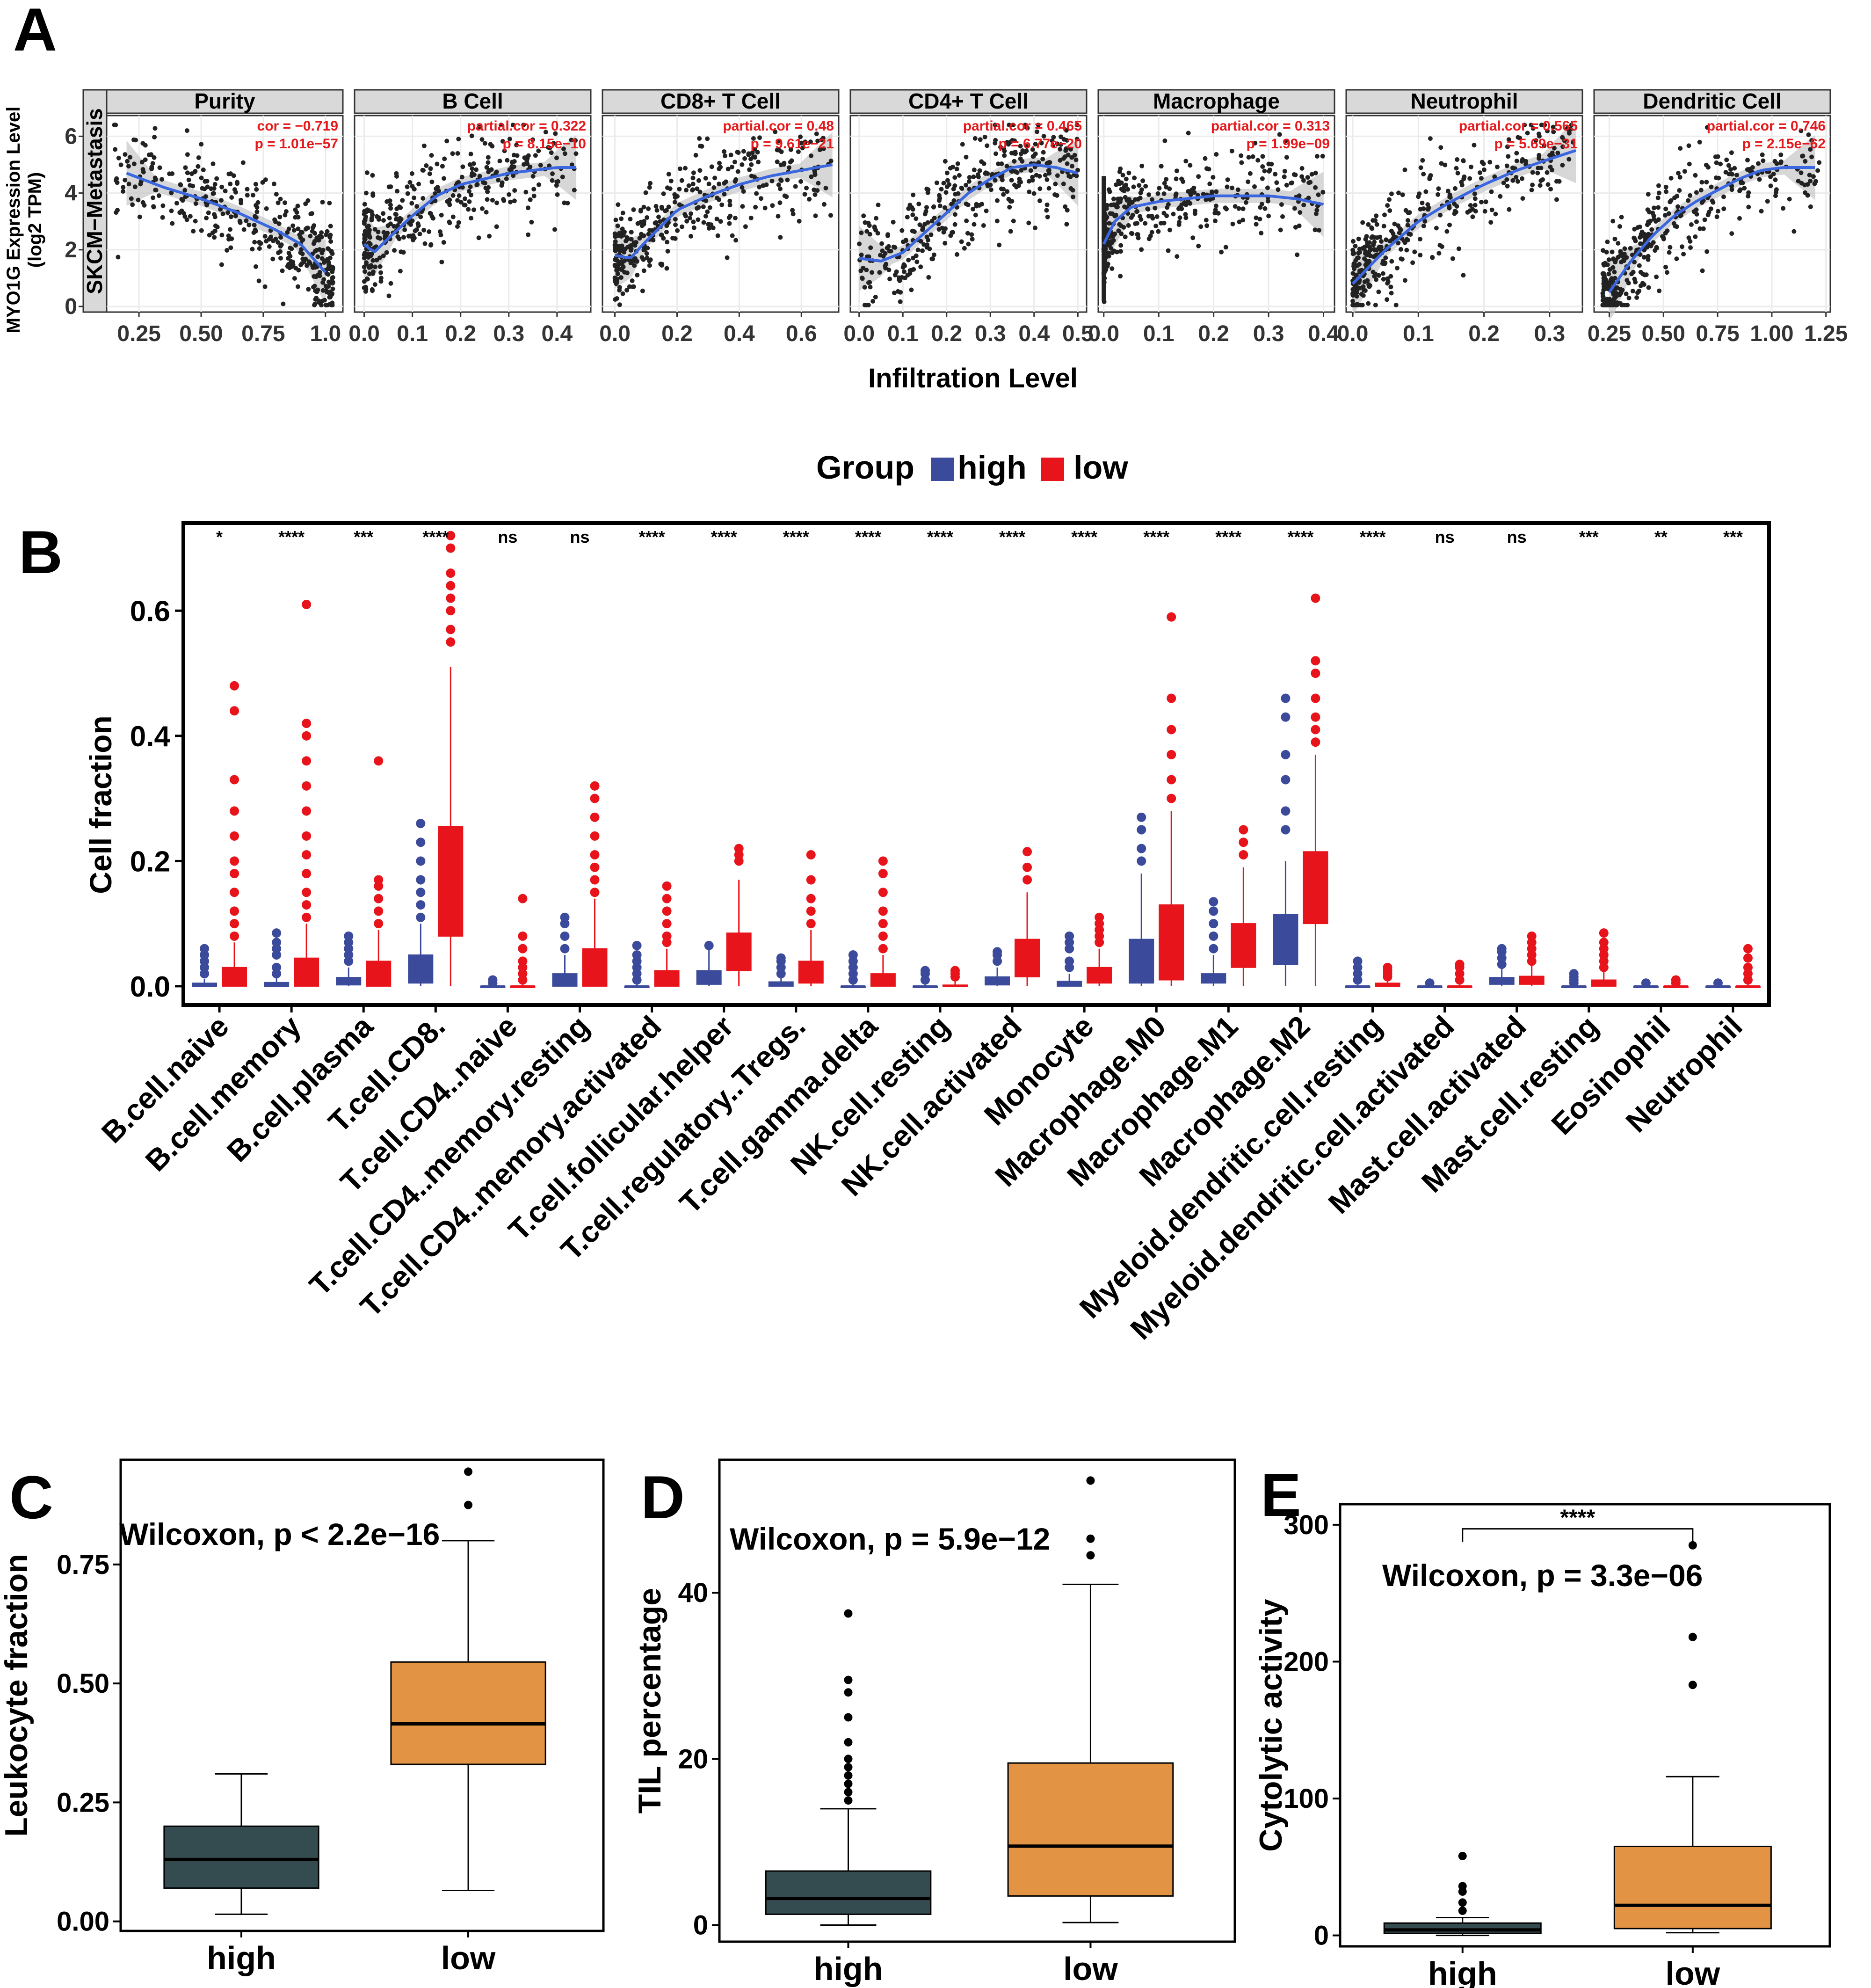 The image size is (1871, 1988). Describe the element at coordinates (468, 1679) in the screenshot. I see `box-low` at that location.